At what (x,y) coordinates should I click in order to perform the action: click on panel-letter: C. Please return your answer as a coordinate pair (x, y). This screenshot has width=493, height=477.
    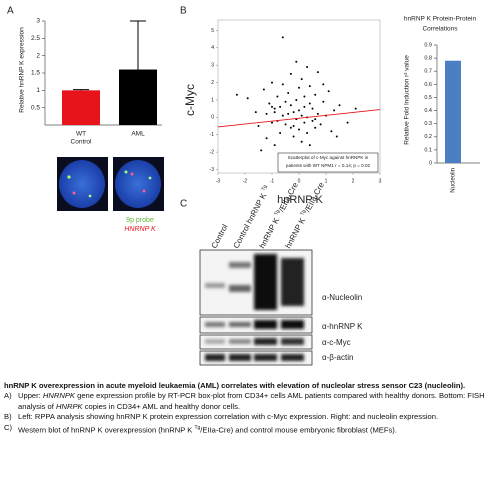
    Looking at the image, I should click on (183, 204).